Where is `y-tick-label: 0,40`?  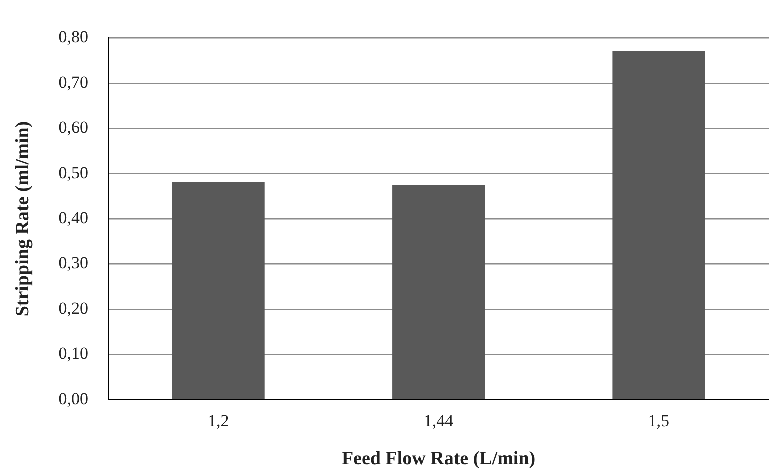
y-tick-label: 0,40 is located at coordinates (73, 218).